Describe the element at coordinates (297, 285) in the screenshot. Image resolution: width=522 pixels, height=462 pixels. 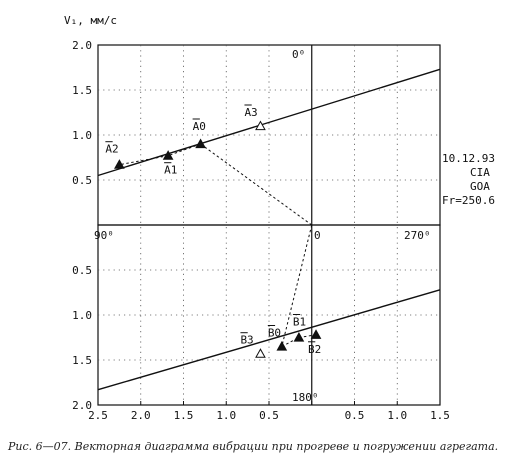
I see `dashed-link-b0` at that location.